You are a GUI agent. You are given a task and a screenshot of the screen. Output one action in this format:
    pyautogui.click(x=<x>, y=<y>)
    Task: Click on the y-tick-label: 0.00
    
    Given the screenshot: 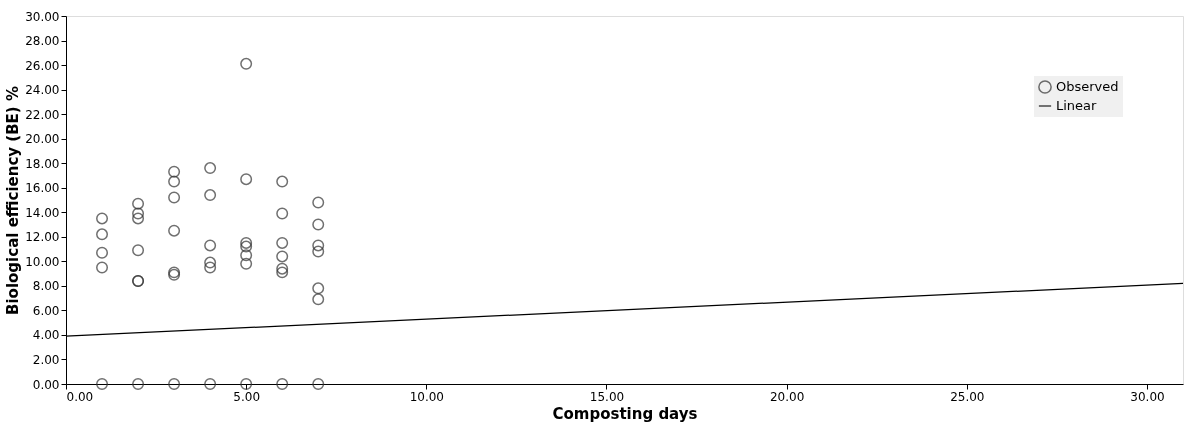 What is the action you would take?
    pyautogui.click(x=46, y=384)
    